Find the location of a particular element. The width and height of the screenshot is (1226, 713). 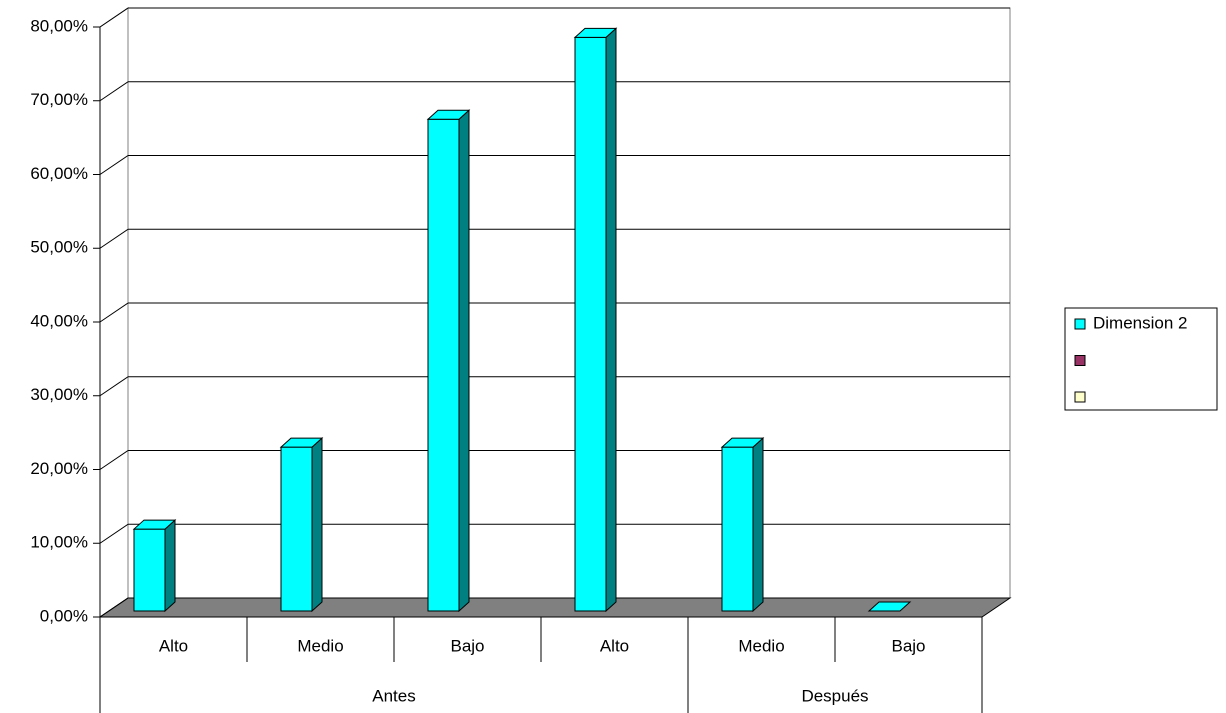

y-tick-label: 40,00% is located at coordinates (59, 320).